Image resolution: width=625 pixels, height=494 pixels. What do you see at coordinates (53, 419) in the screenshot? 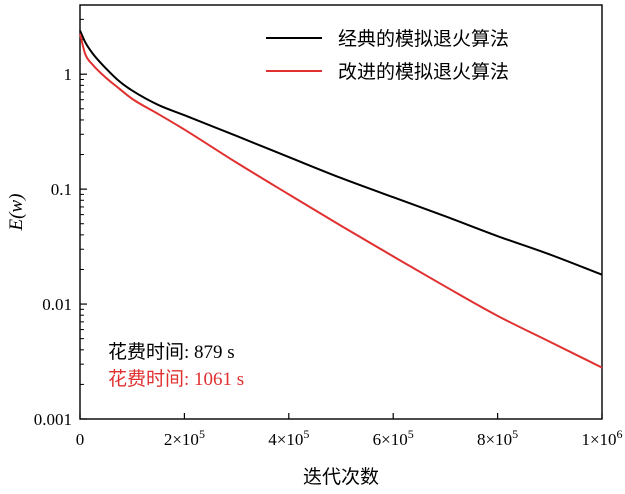
I see `y-tick-label: 0.001` at bounding box center [53, 419].